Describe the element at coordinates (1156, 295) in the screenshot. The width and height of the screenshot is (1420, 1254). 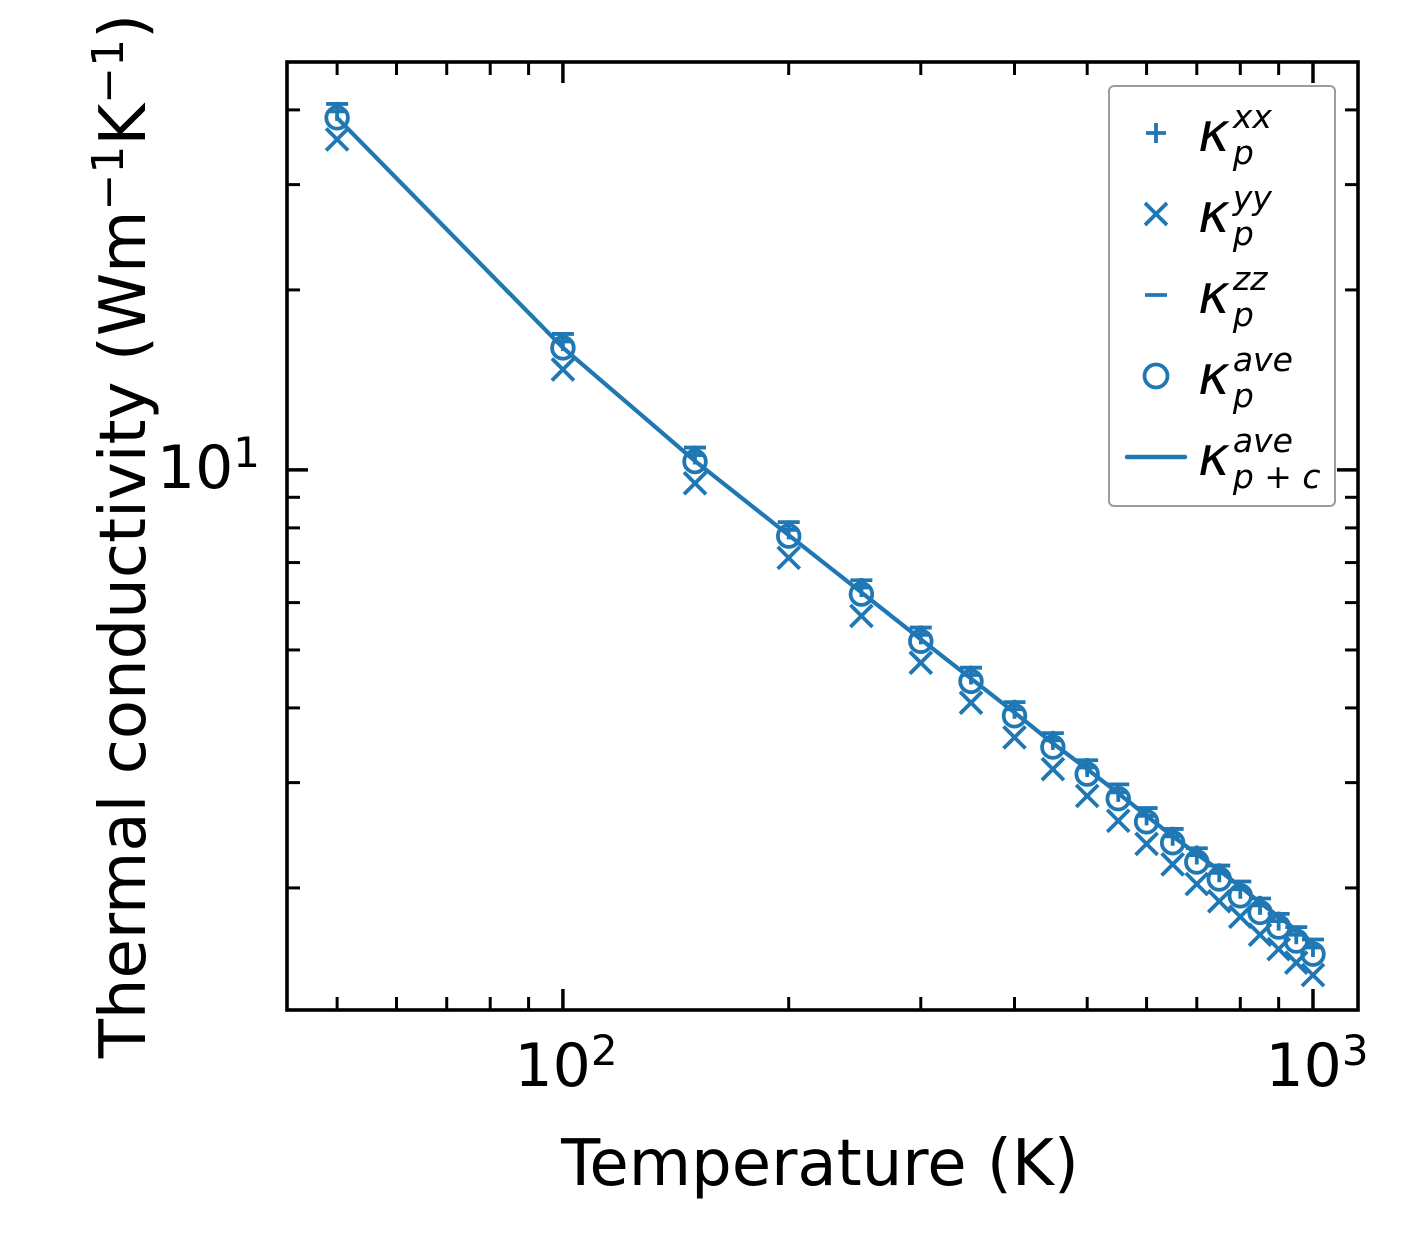
I see `dash-marker-icon` at that location.